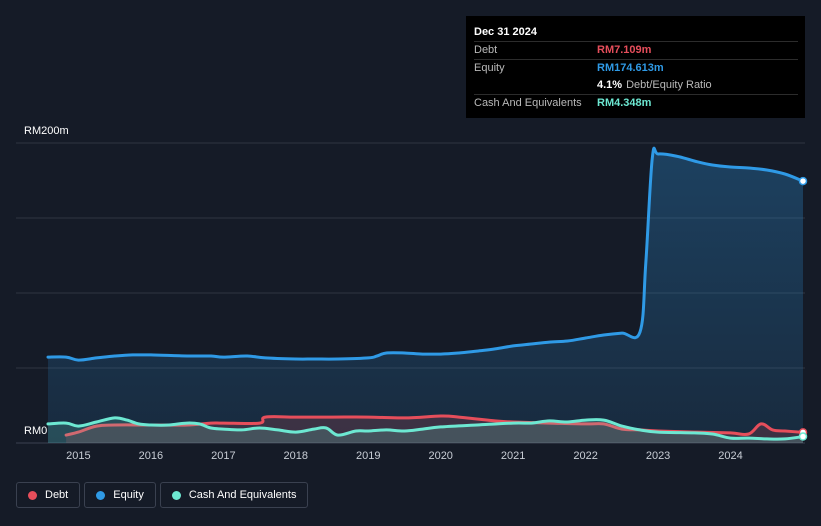  I want to click on equity-dot-icon, so click(101, 495).